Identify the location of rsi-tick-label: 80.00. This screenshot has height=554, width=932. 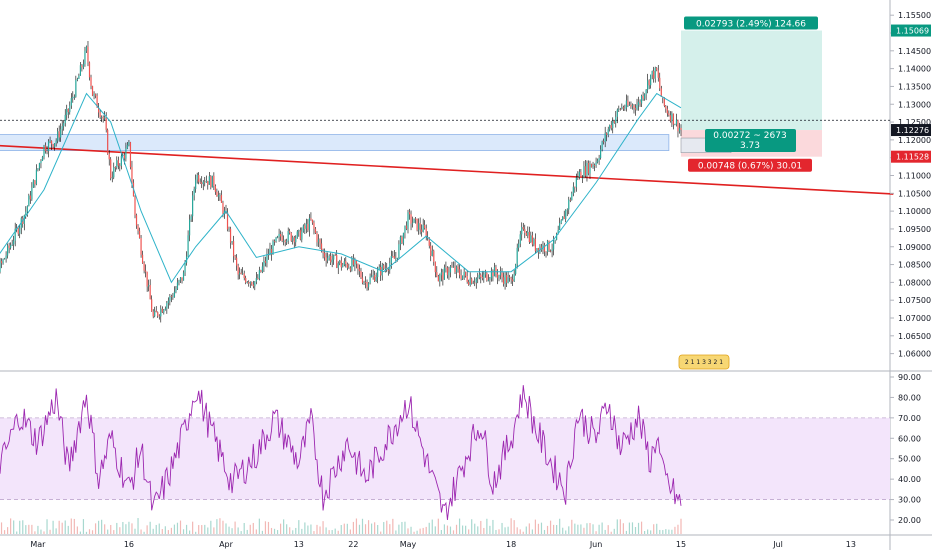
(909, 397).